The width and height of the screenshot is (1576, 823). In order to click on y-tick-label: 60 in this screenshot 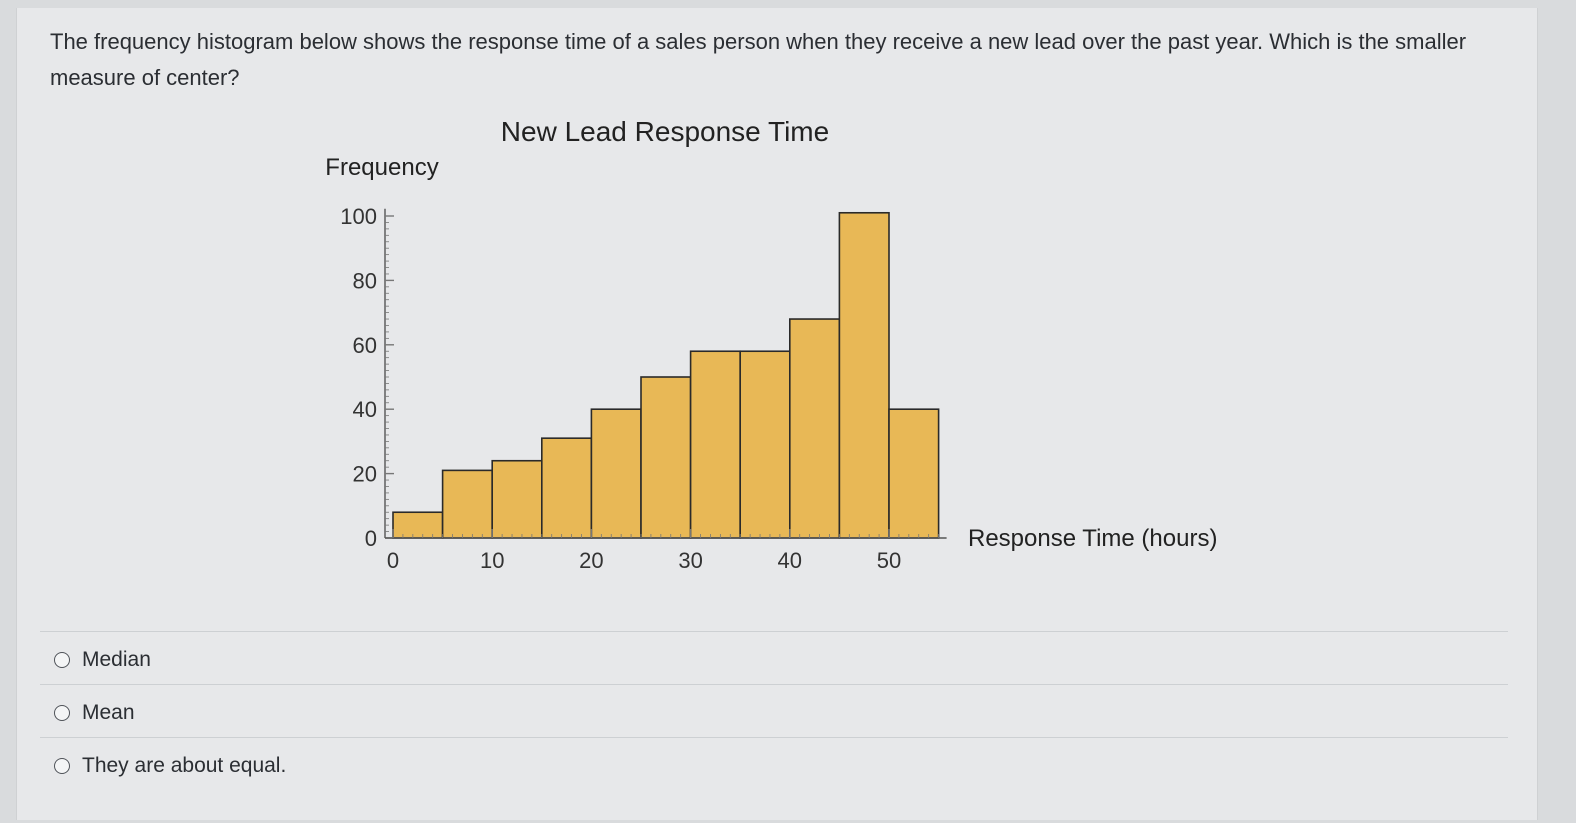, I will do `click(365, 345)`.